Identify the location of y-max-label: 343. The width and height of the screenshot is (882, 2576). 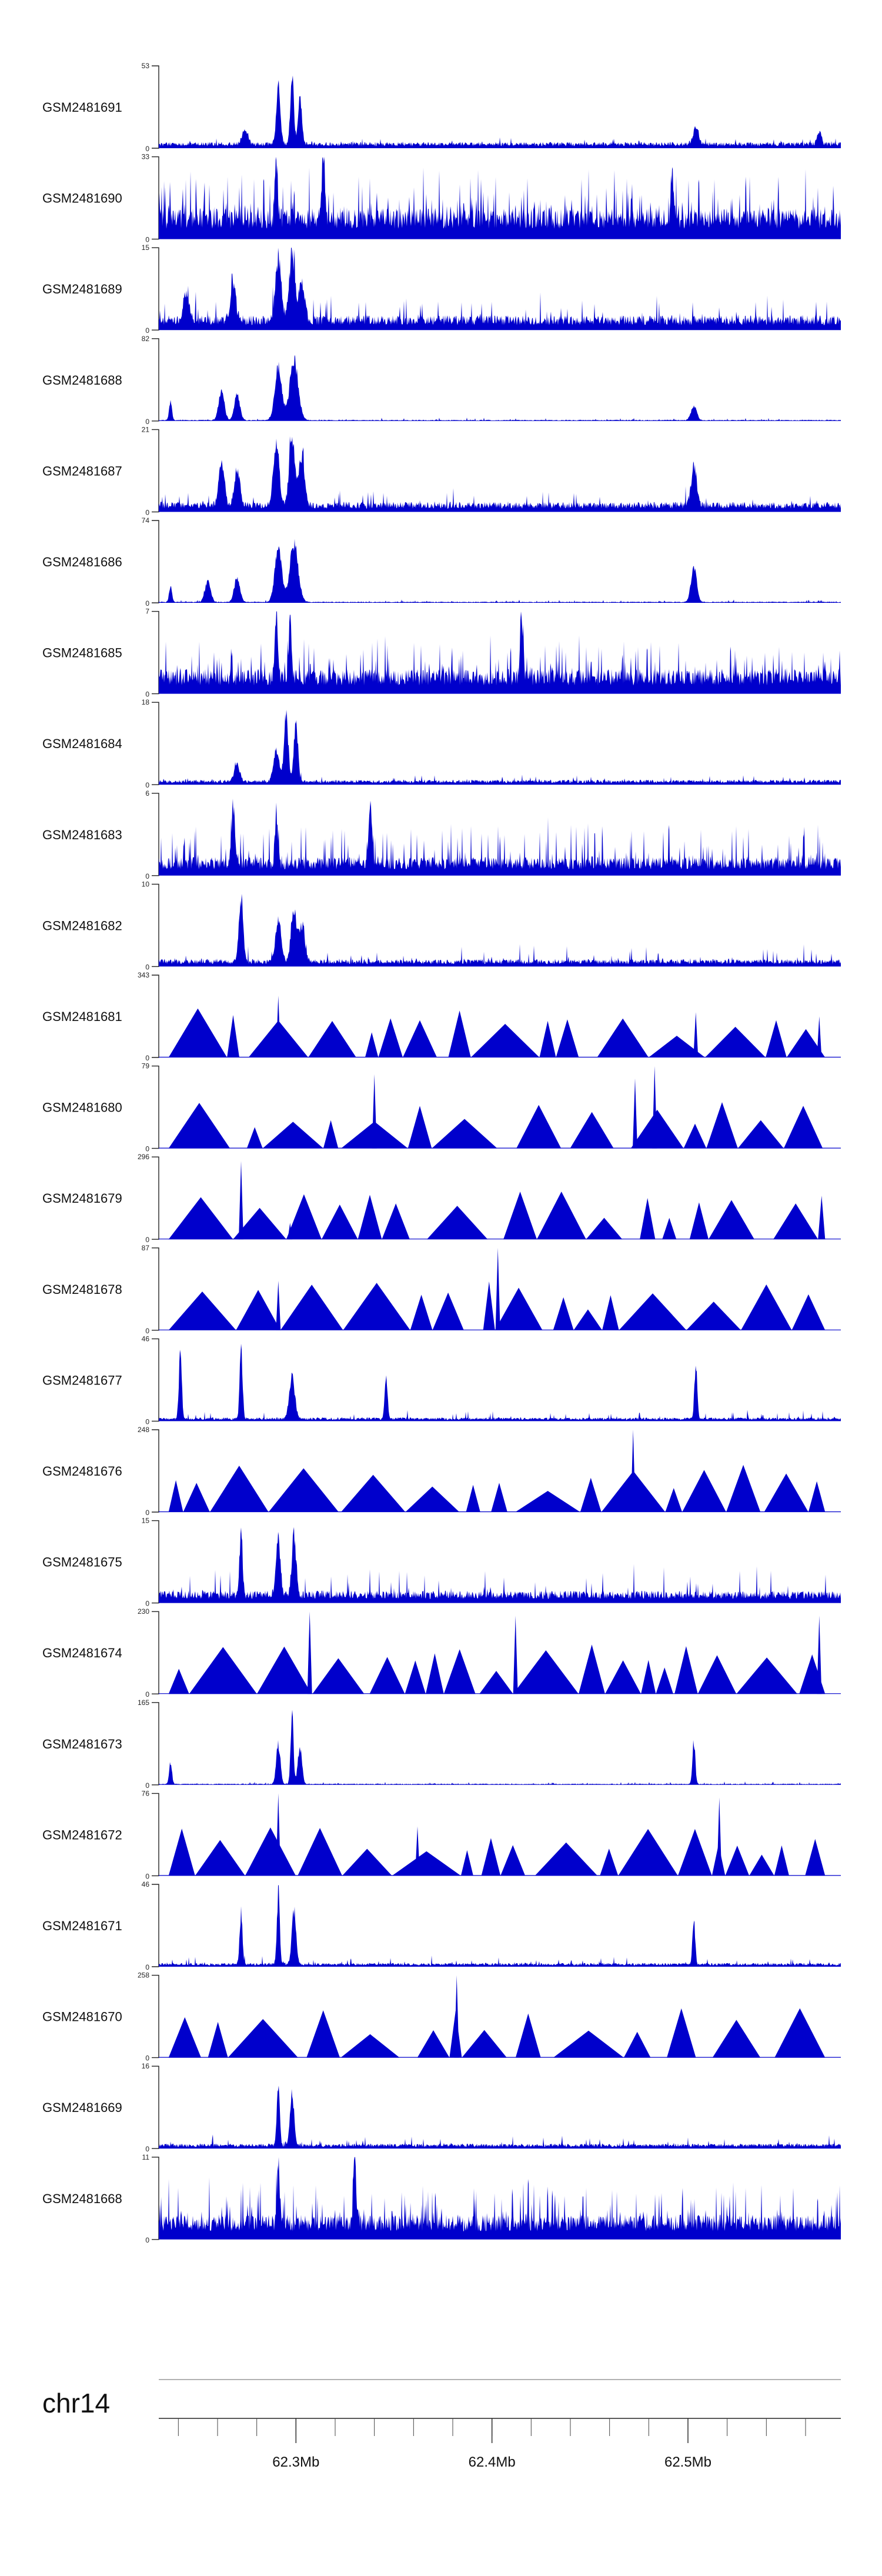
(143, 975).